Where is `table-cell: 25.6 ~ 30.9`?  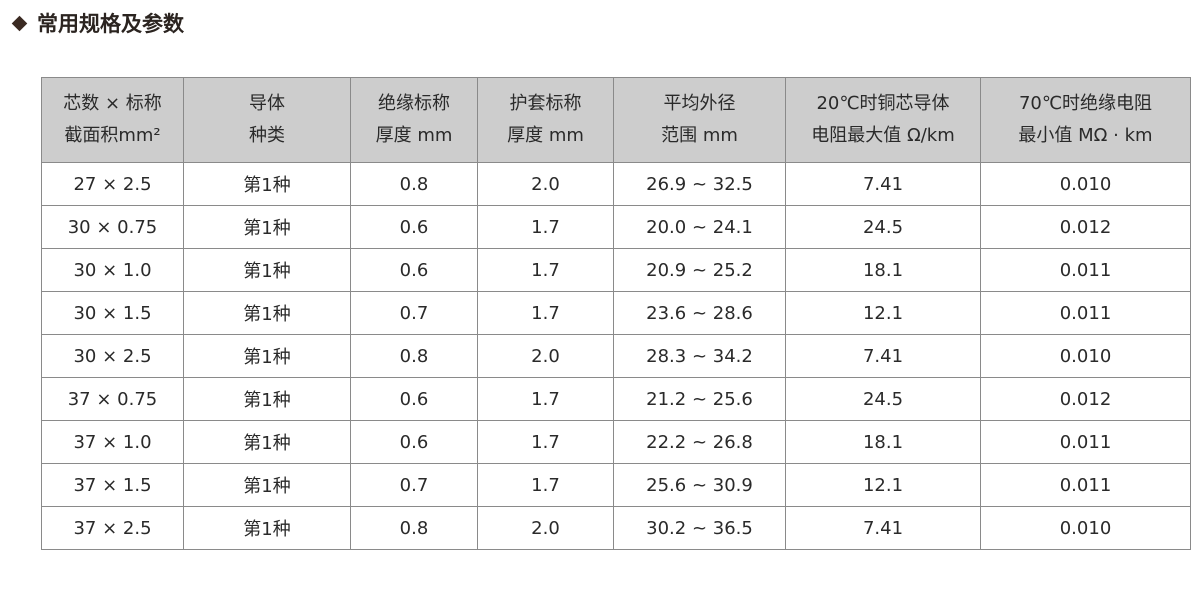 table-cell: 25.6 ~ 30.9 is located at coordinates (699, 485).